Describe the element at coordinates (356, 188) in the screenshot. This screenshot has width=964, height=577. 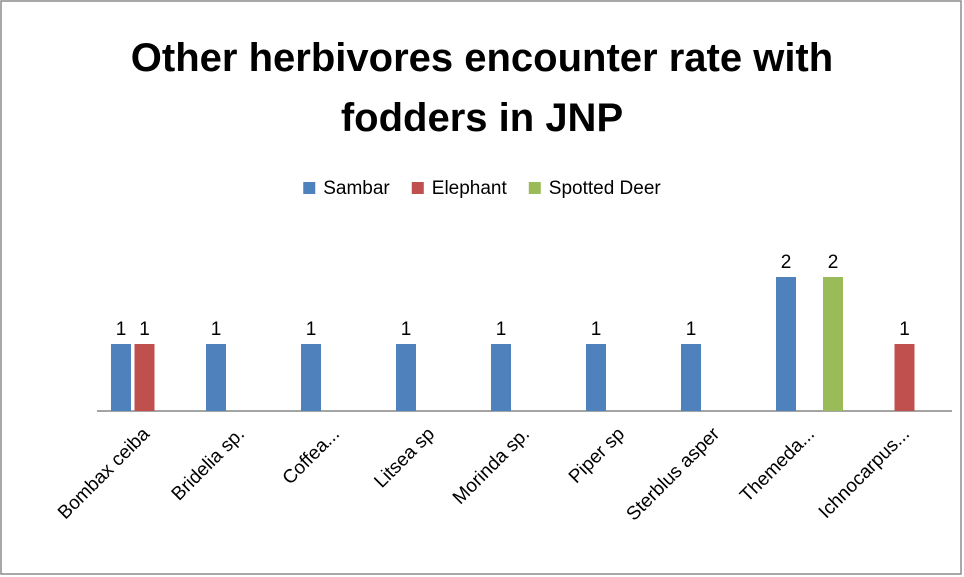
I see `legend-label: Sambar` at that location.